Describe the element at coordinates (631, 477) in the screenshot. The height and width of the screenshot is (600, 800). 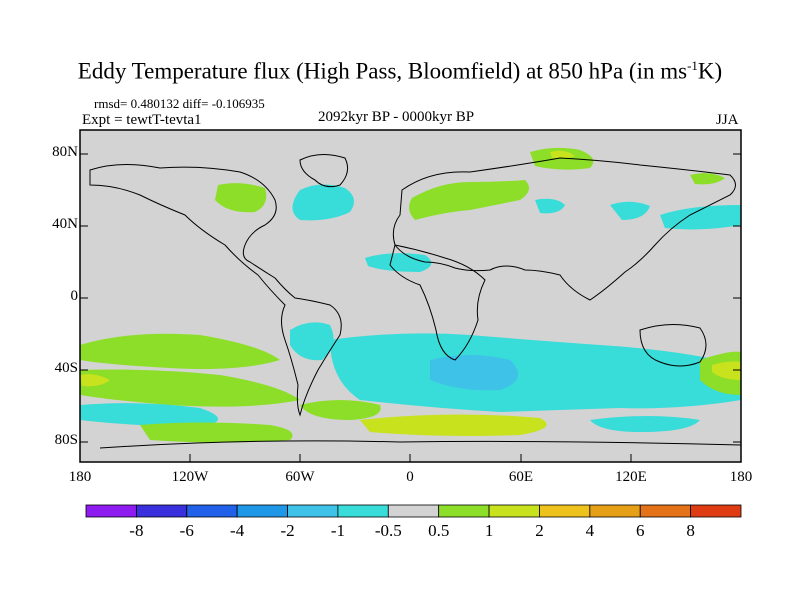
I see `lon-label-120e: 120E` at that location.